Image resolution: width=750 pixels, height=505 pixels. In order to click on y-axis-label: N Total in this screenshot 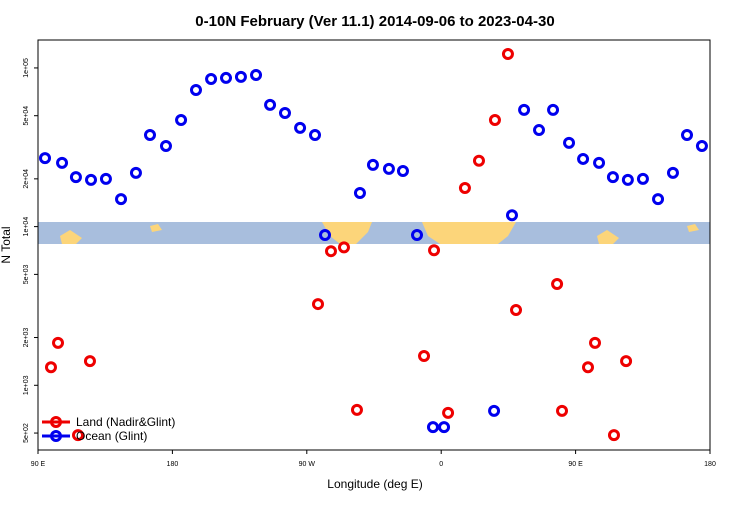, I will do `click(6, 244)`.